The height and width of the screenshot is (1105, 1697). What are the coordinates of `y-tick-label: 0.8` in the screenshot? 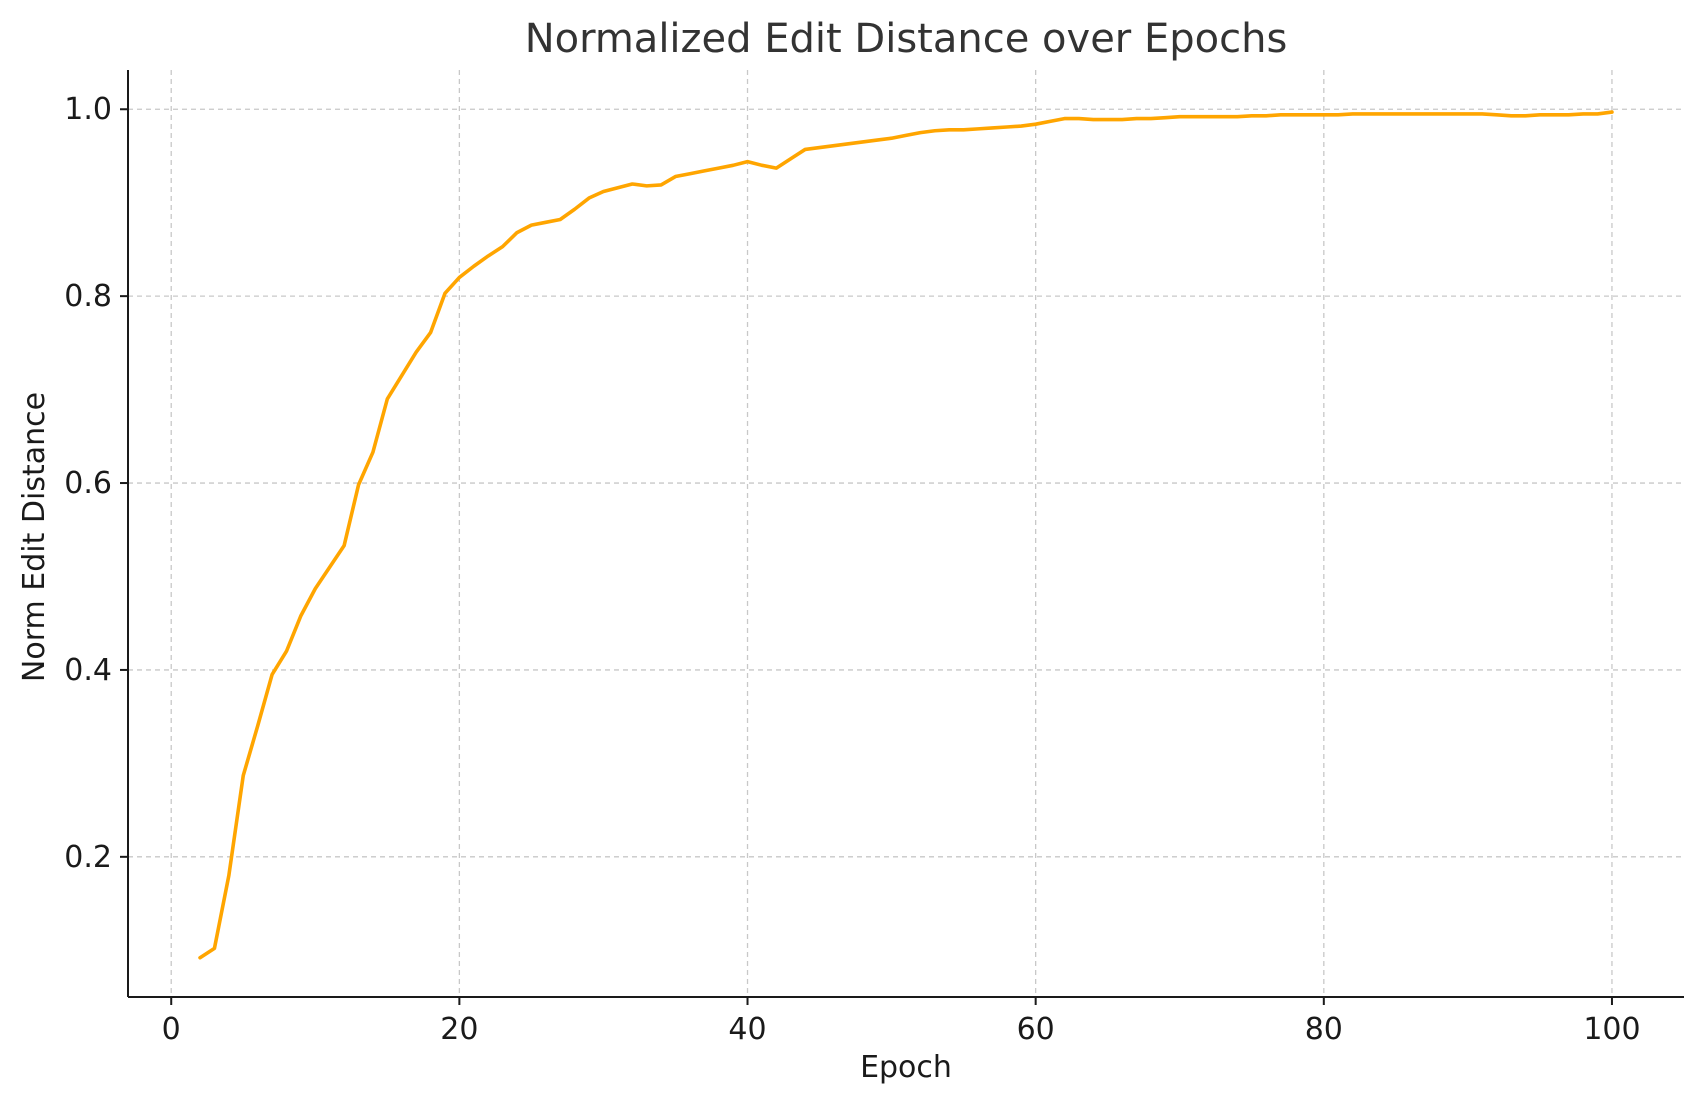 It's located at (88, 296).